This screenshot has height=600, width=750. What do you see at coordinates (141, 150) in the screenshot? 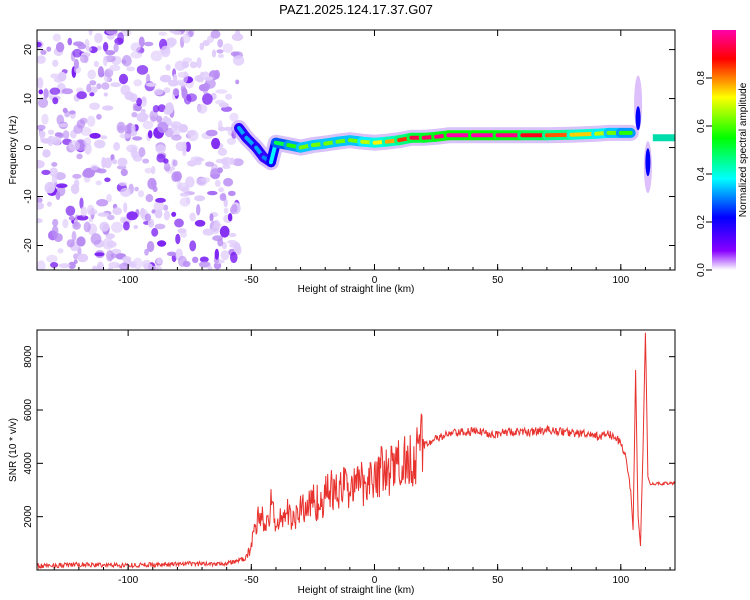
I see `noise-region` at bounding box center [141, 150].